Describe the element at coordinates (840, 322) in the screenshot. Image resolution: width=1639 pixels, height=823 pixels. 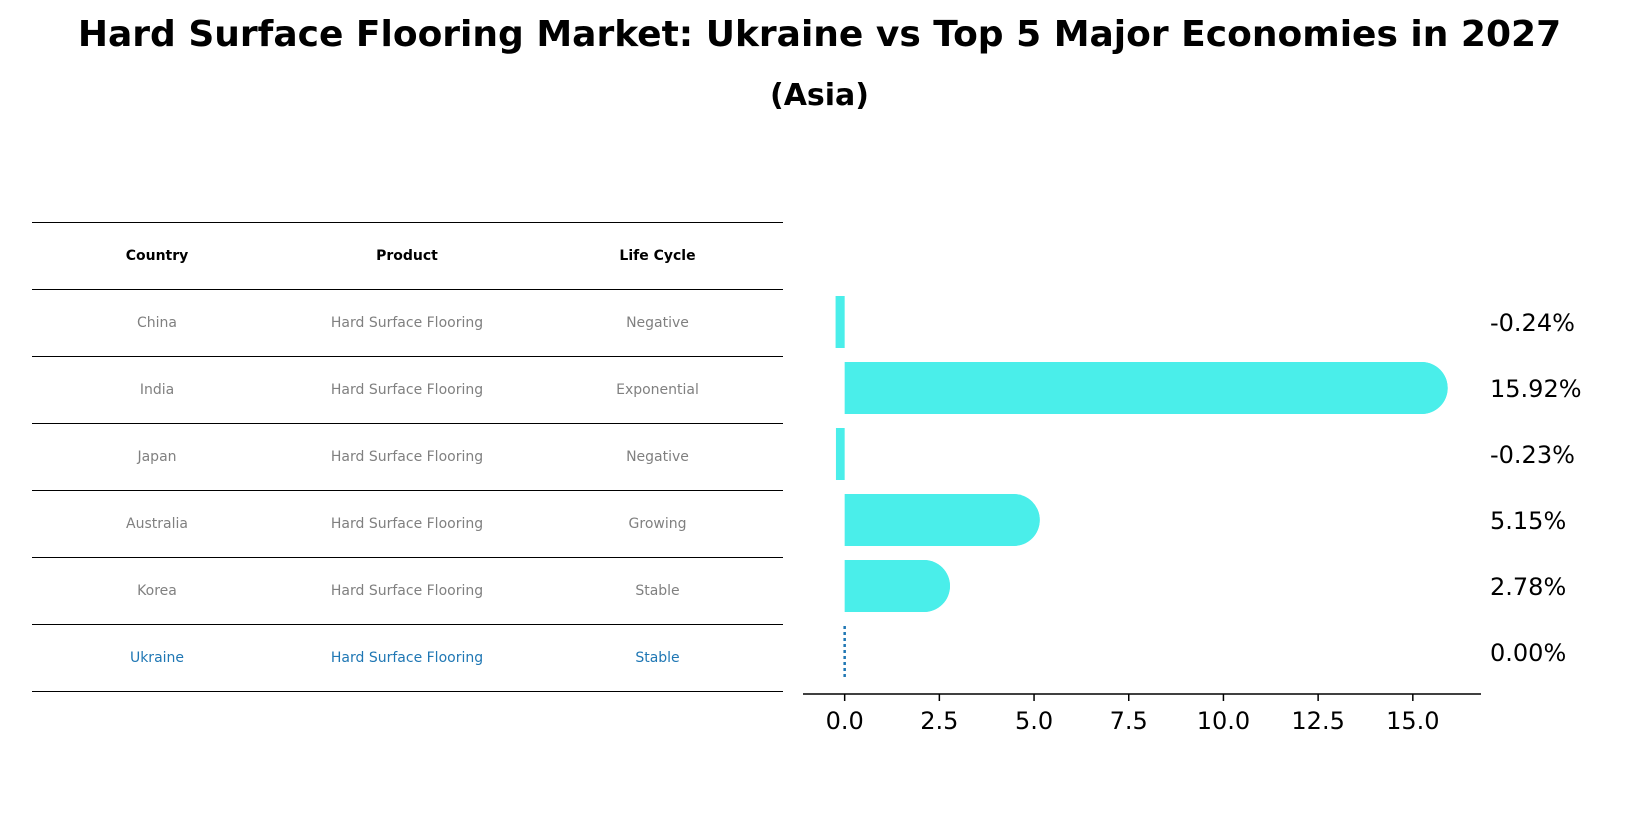
I see `bar-china` at that location.